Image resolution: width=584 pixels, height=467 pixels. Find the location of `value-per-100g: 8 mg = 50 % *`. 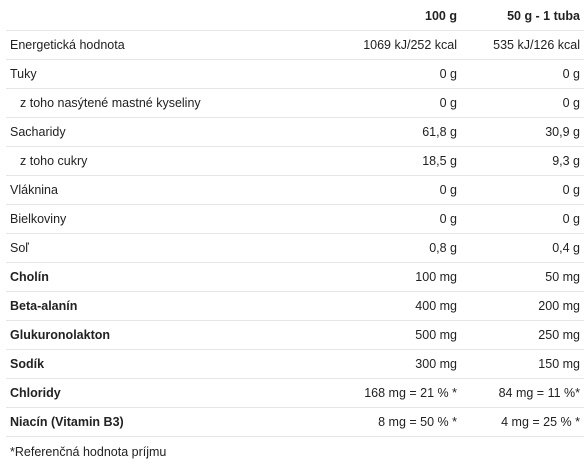

value-per-100g: 8 mg = 50 % * is located at coordinates (396, 422).